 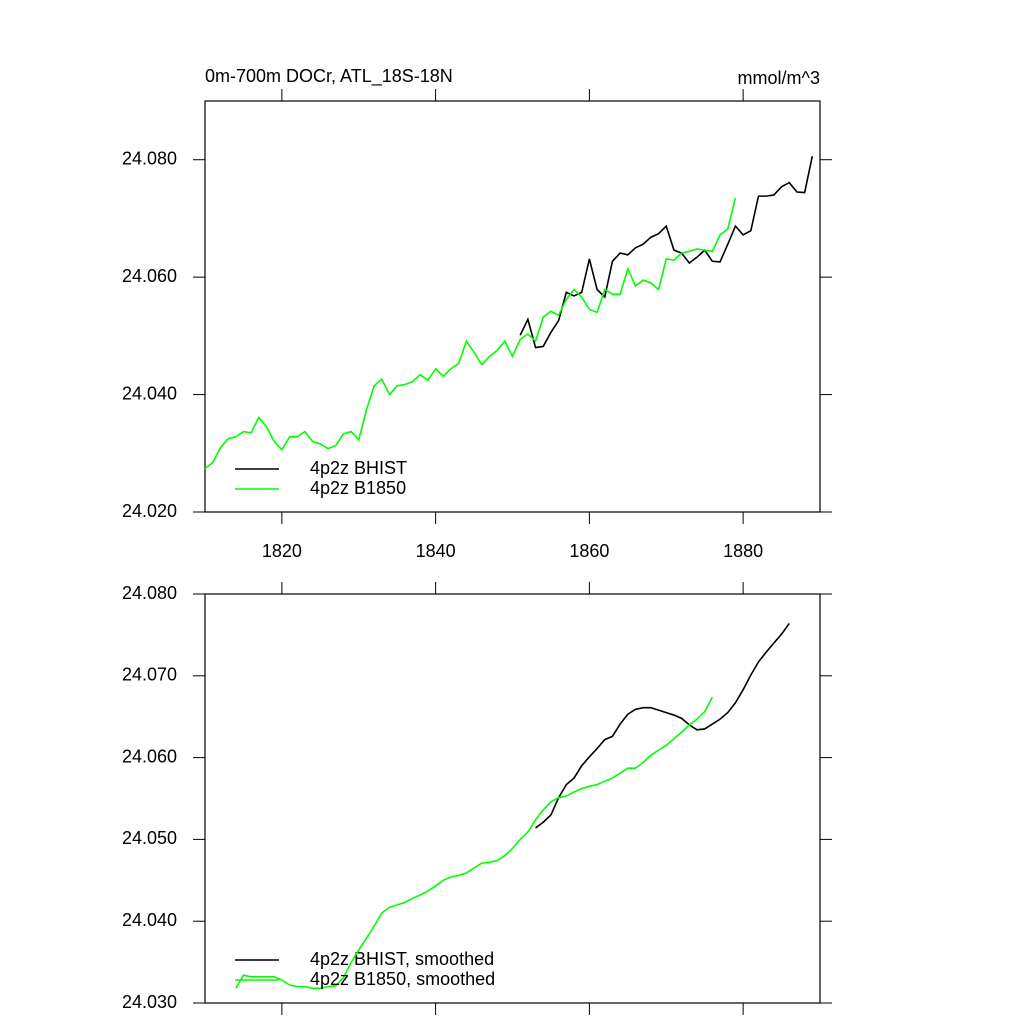 What do you see at coordinates (149, 1002) in the screenshot?
I see `y-tick-label: 24.030` at bounding box center [149, 1002].